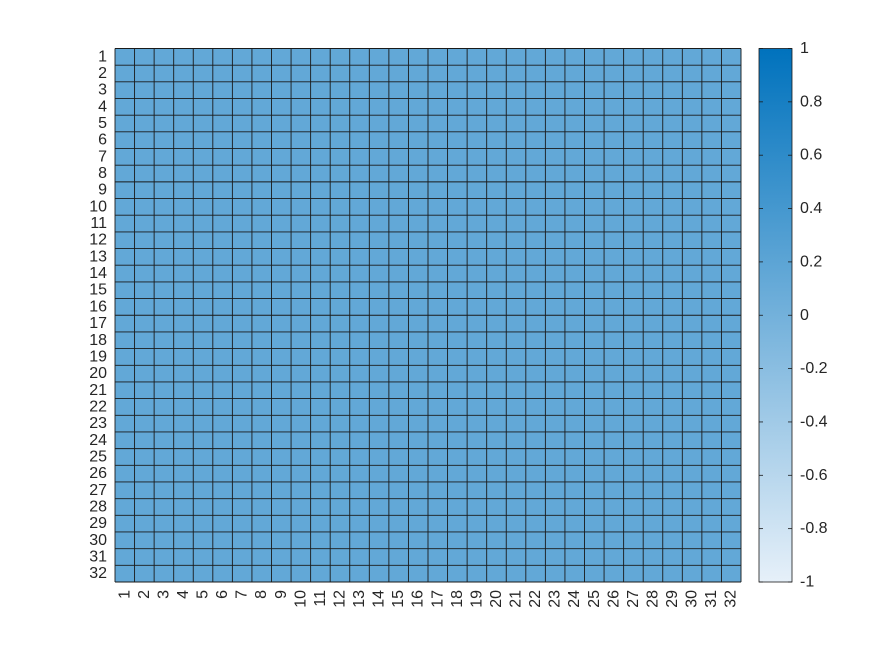 Image resolution: width=875 pixels, height=656 pixels. What do you see at coordinates (102, 123) in the screenshot?
I see `y-tick-label: 5` at bounding box center [102, 123].